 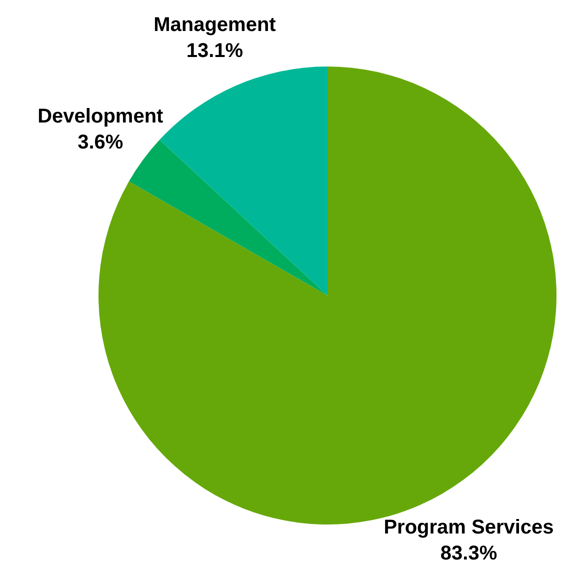 What do you see at coordinates (101, 116) in the screenshot?
I see `slice-label: Development` at bounding box center [101, 116].